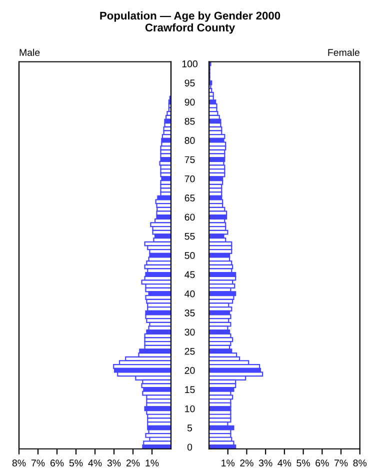 This screenshot has height=475, width=380. Describe the element at coordinates (189, 83) in the screenshot. I see `y-tick-label: 95` at that location.